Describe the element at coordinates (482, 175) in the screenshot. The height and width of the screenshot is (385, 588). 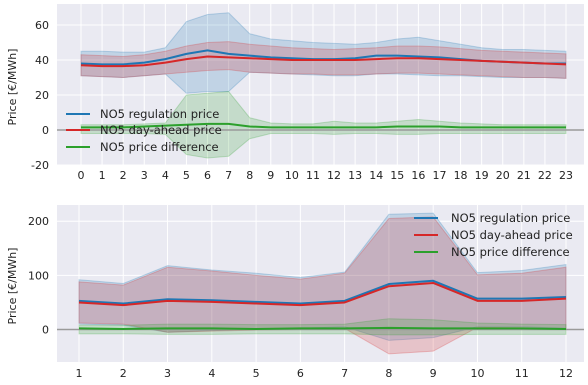
I see `x-tick-label: 19` at that location.